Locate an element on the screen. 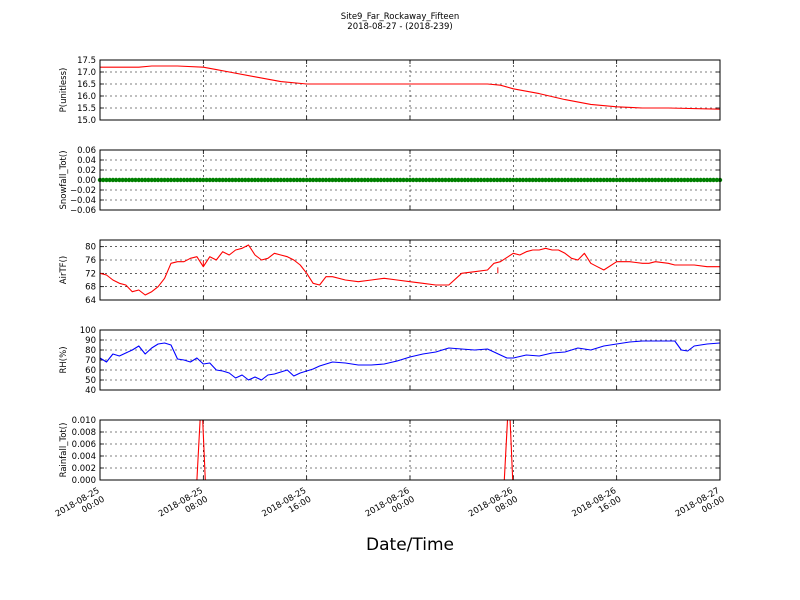  y-tick-label: 90 is located at coordinates (90, 341).